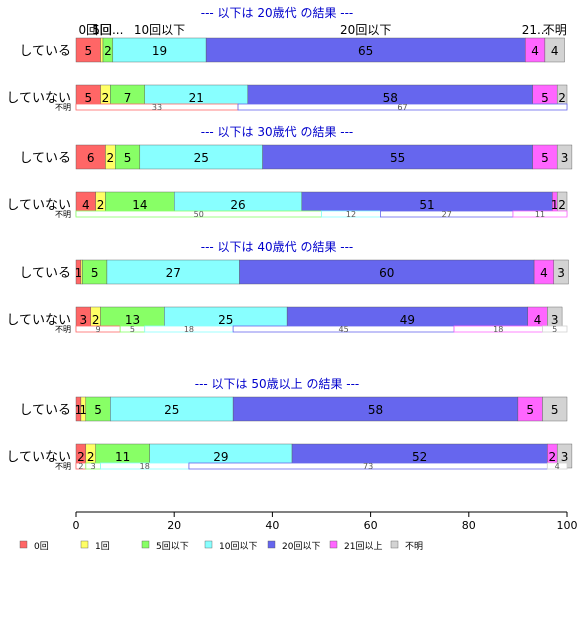 The width and height of the screenshot is (580, 636). Describe the element at coordinates (555, 30) in the screenshot. I see `top-category-label: 不明` at that location.